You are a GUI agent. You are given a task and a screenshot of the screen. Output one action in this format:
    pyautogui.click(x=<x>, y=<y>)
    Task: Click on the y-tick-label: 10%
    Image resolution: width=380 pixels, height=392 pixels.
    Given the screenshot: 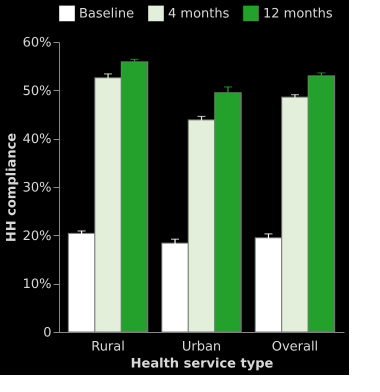 What is the action you would take?
    pyautogui.click(x=37, y=284)
    